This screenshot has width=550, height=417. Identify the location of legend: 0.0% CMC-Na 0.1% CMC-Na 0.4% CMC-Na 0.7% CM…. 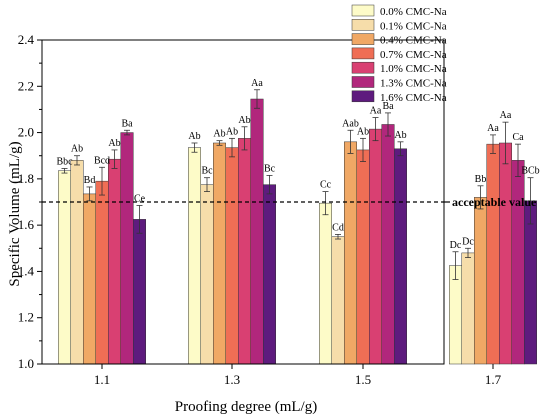
(399, 54).